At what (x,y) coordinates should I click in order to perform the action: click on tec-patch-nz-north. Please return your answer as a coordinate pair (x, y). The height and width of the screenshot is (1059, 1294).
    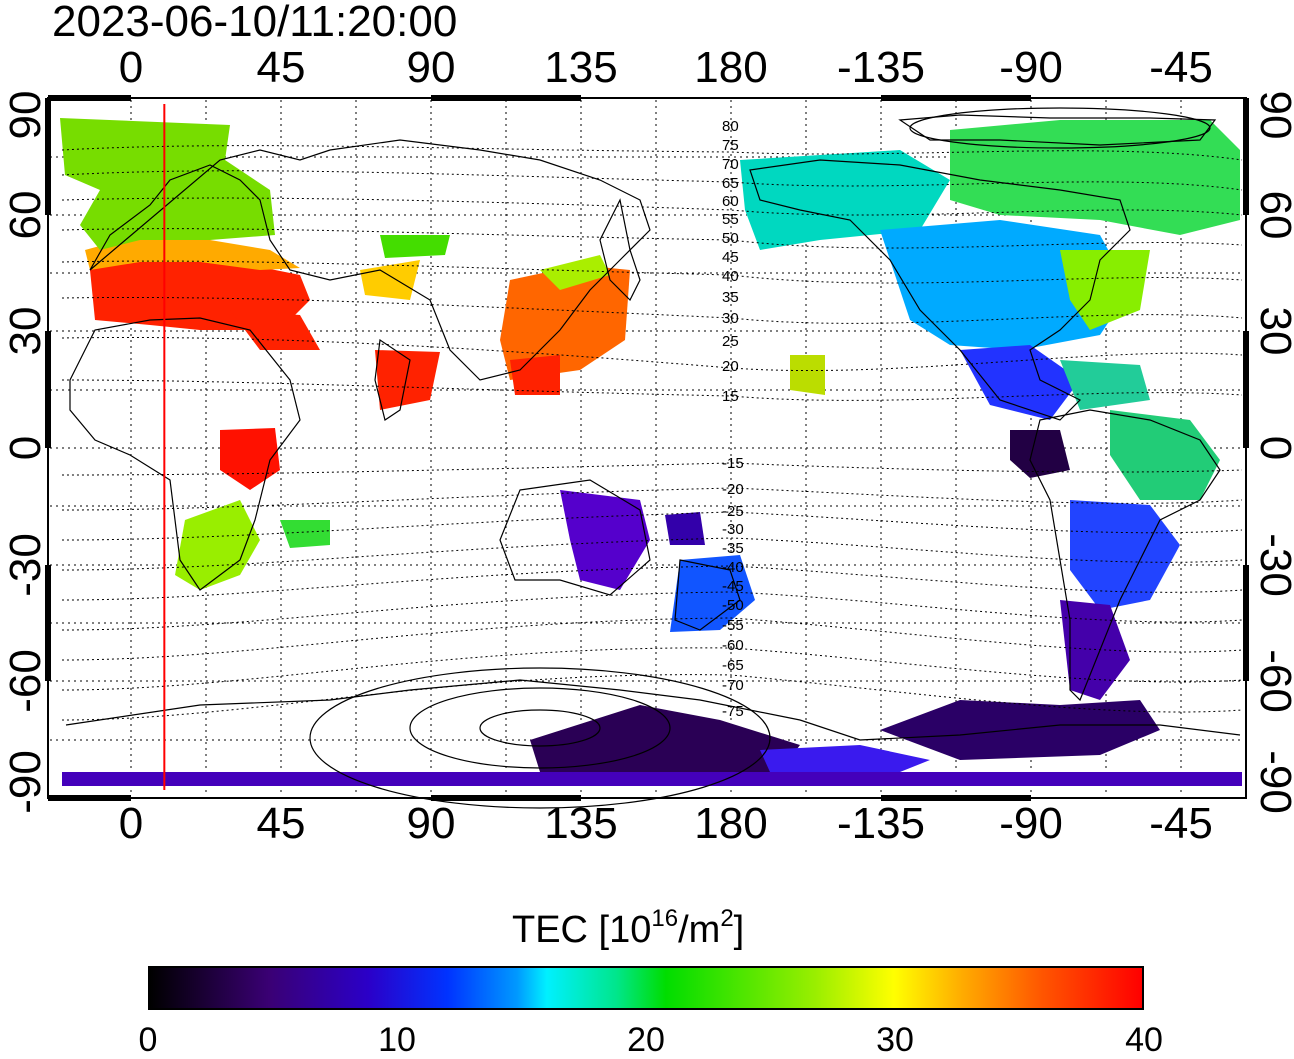
    Looking at the image, I should click on (685, 528).